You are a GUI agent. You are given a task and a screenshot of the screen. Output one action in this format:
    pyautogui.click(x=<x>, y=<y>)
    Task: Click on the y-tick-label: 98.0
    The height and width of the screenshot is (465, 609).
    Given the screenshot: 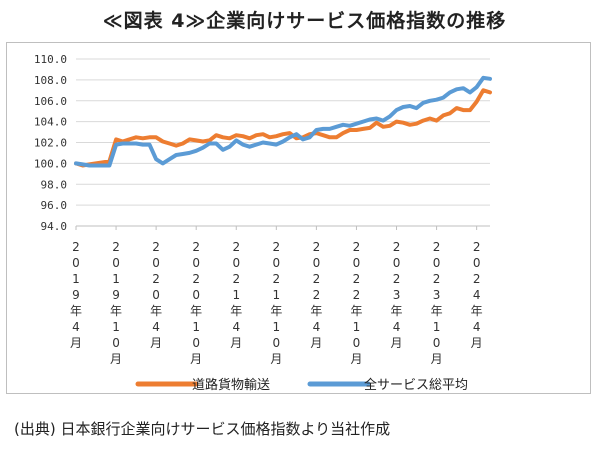 What is the action you would take?
    pyautogui.click(x=54, y=184)
    